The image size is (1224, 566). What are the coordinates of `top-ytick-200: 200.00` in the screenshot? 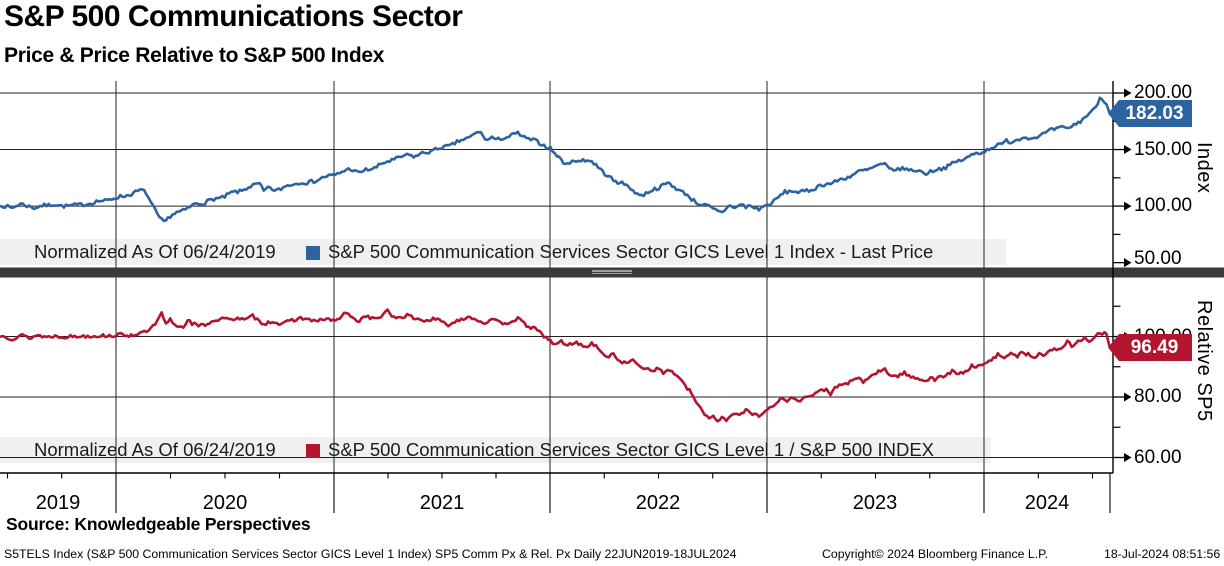 It's located at (1163, 92).